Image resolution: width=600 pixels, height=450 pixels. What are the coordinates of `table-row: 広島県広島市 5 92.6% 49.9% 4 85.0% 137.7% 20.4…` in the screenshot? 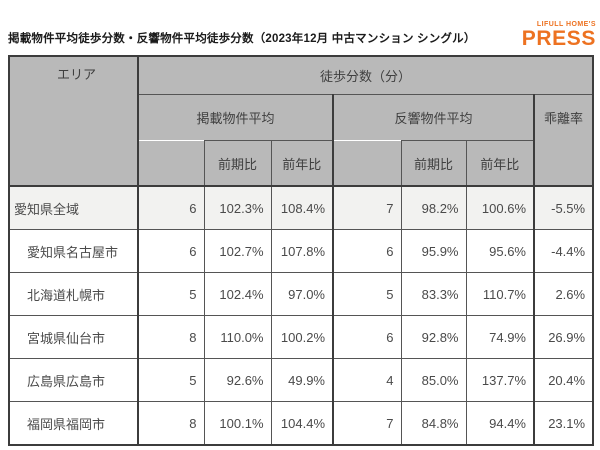 It's located at (301, 380).